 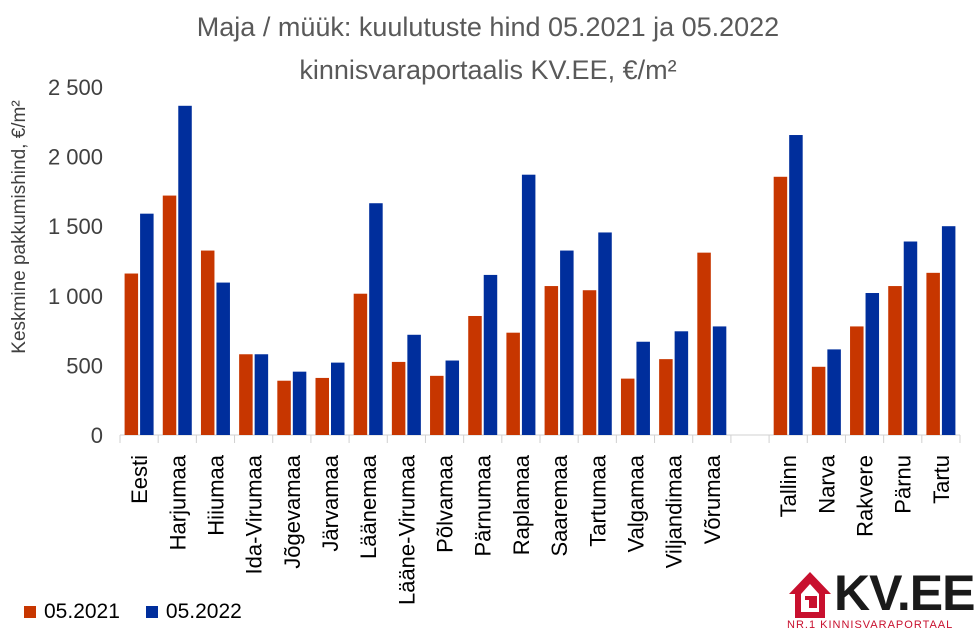 What do you see at coordinates (941, 479) in the screenshot?
I see `x-tick-label: Tartu` at bounding box center [941, 479].